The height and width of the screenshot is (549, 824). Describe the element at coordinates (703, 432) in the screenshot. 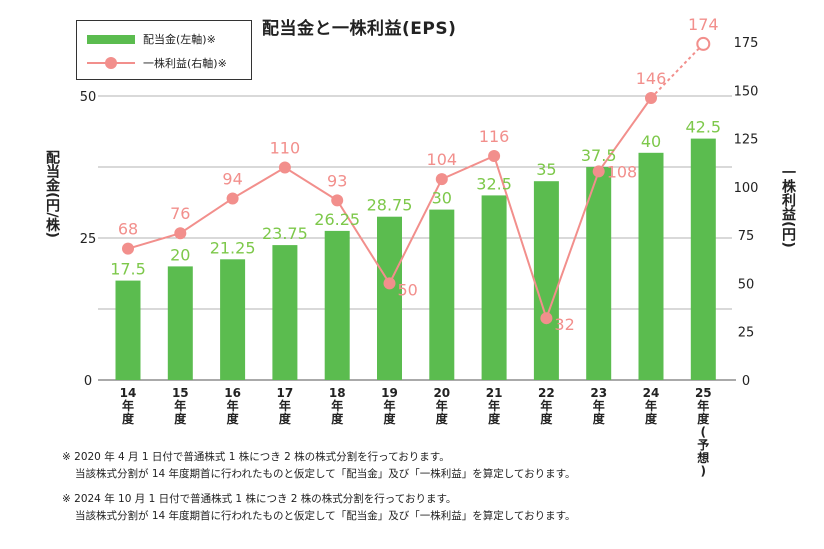

I see `x-axis-category-label: (` at that location.